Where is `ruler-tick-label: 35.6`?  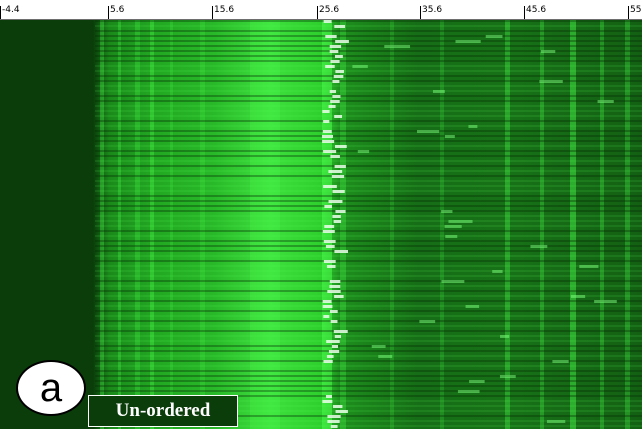 ruler-tick-label: 35.6 is located at coordinates (432, 10).